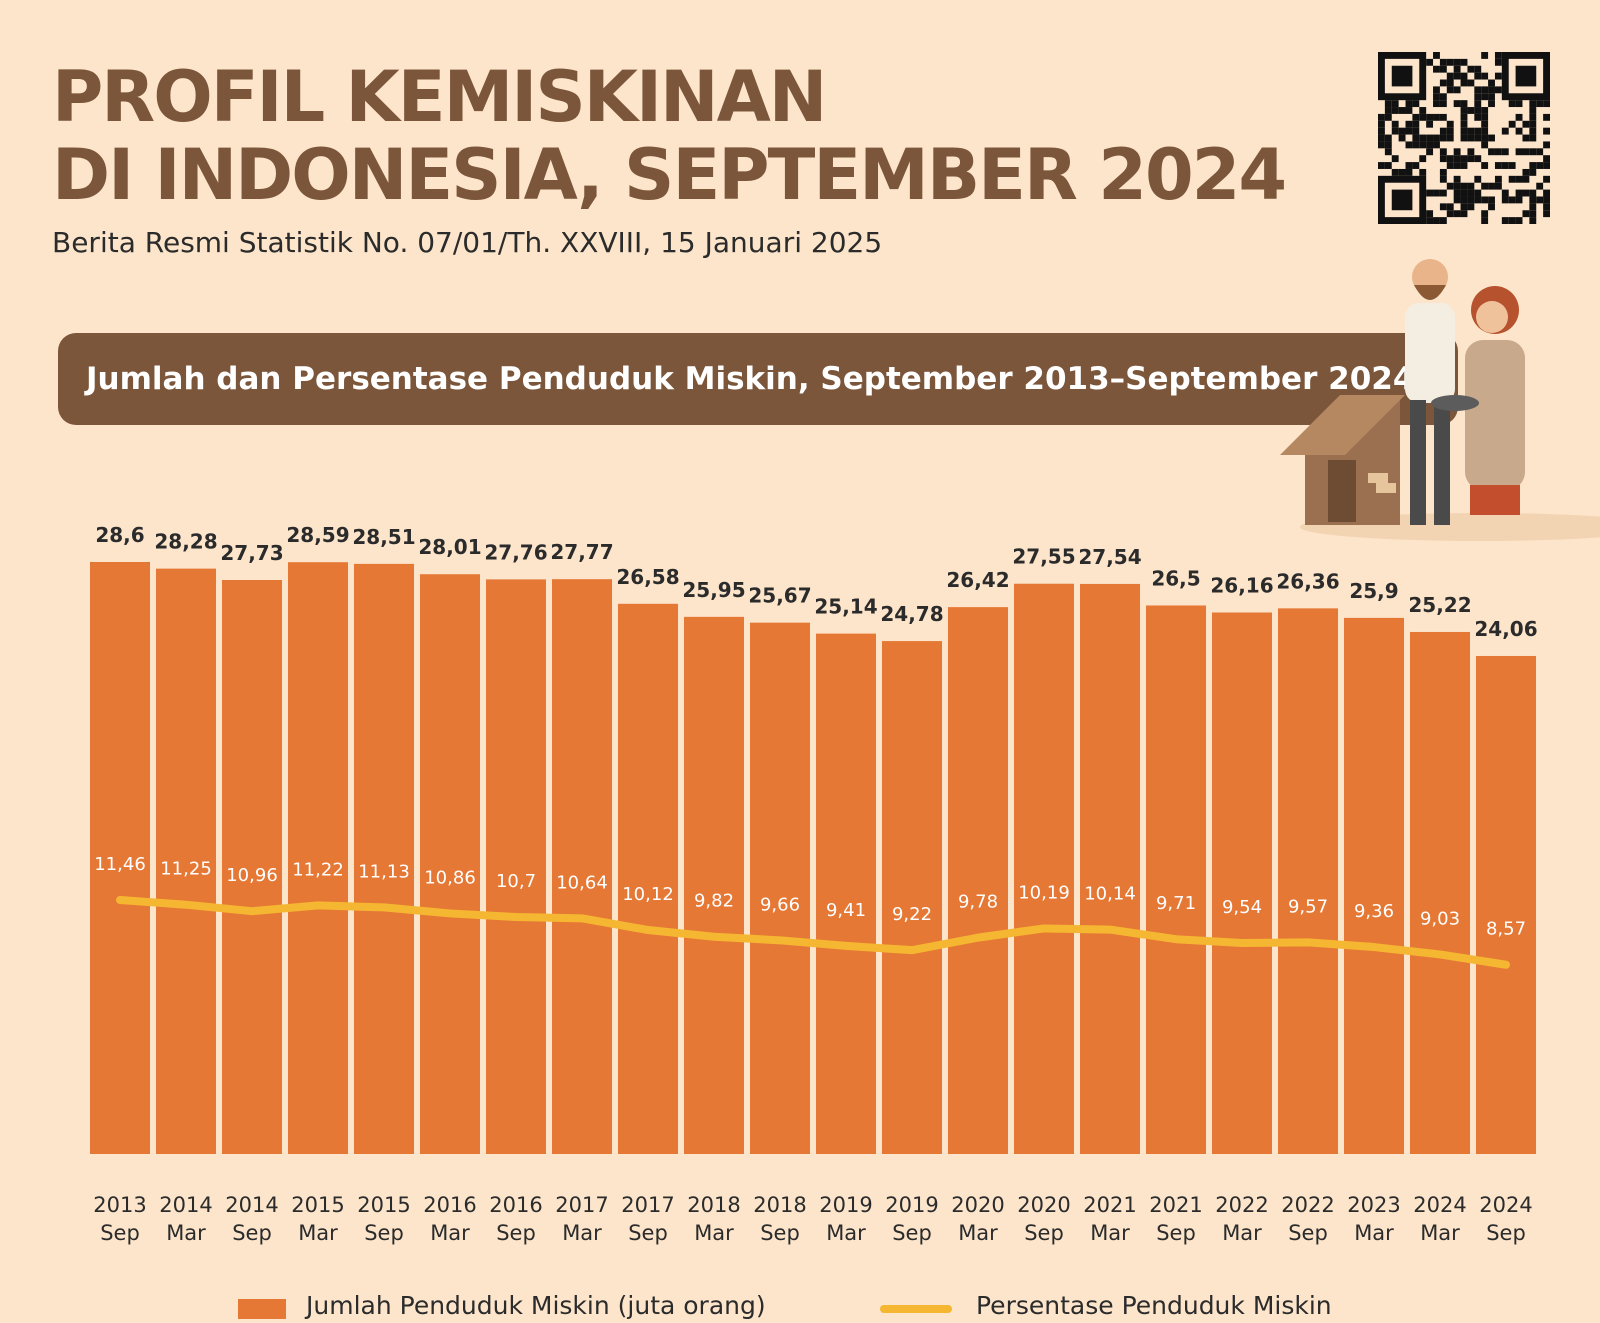 This screenshot has width=1600, height=1323. I want to click on line-value-label: 9,36, so click(1374, 911).